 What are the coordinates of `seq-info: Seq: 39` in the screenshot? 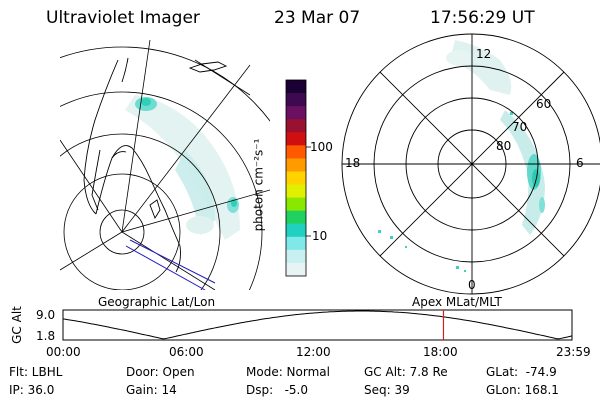 It's located at (387, 390).